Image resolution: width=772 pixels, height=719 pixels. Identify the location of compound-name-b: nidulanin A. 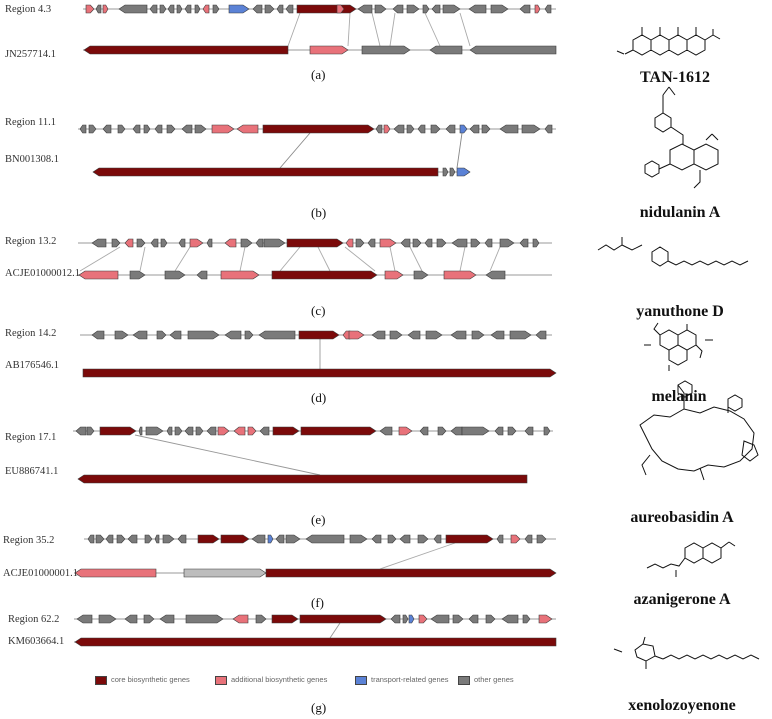
(680, 212).